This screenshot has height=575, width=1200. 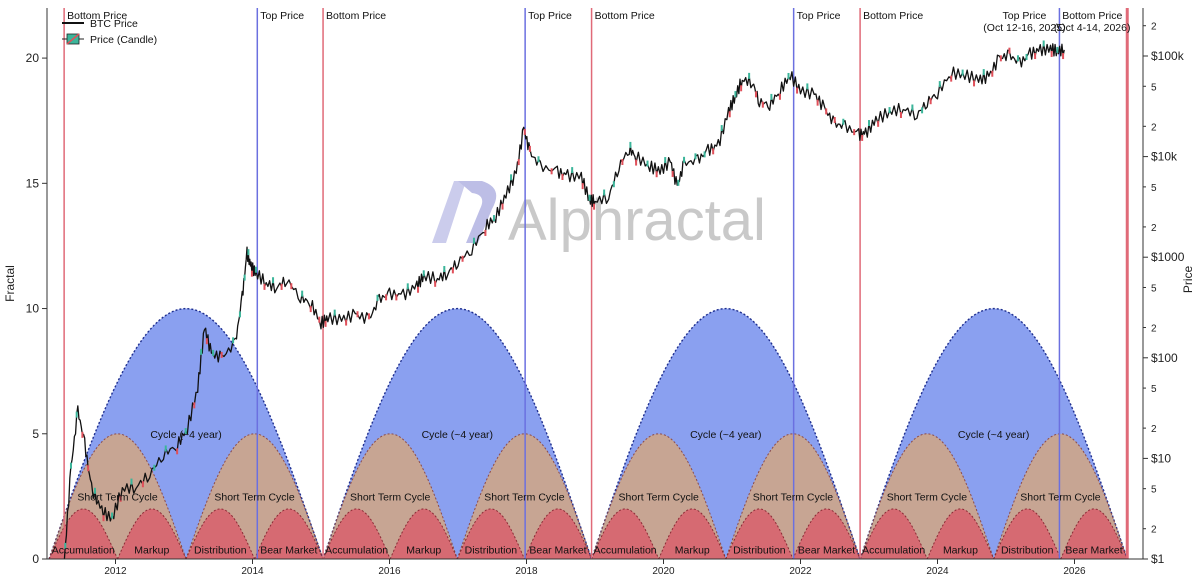 I want to click on x-tick-label: 2016, so click(x=389, y=570).